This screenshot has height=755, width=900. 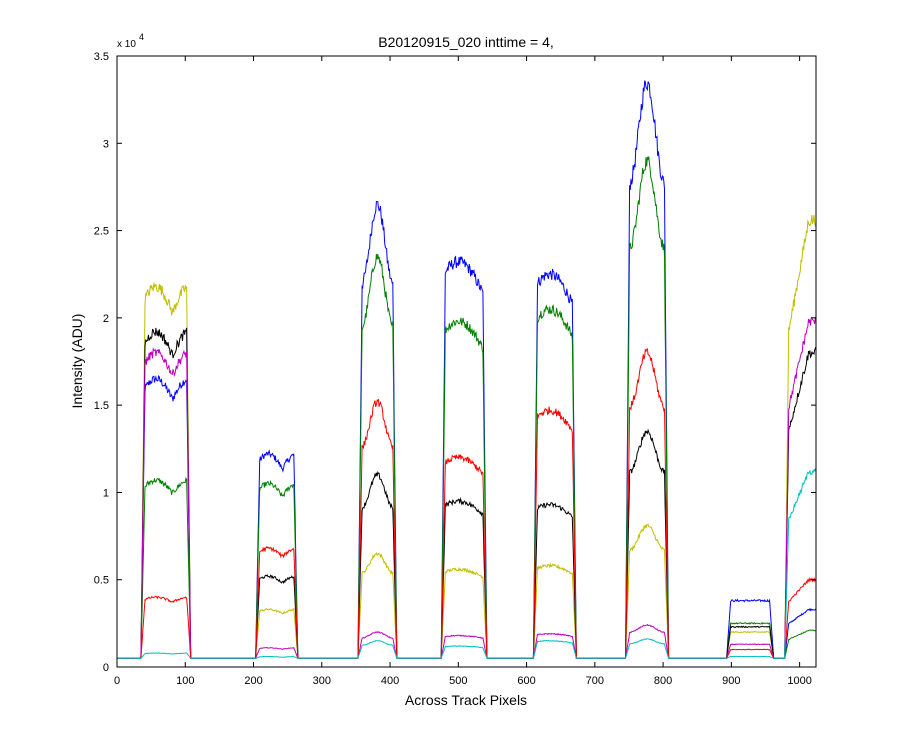 What do you see at coordinates (101, 57) in the screenshot?
I see `y-tick-label: 3.5` at bounding box center [101, 57].